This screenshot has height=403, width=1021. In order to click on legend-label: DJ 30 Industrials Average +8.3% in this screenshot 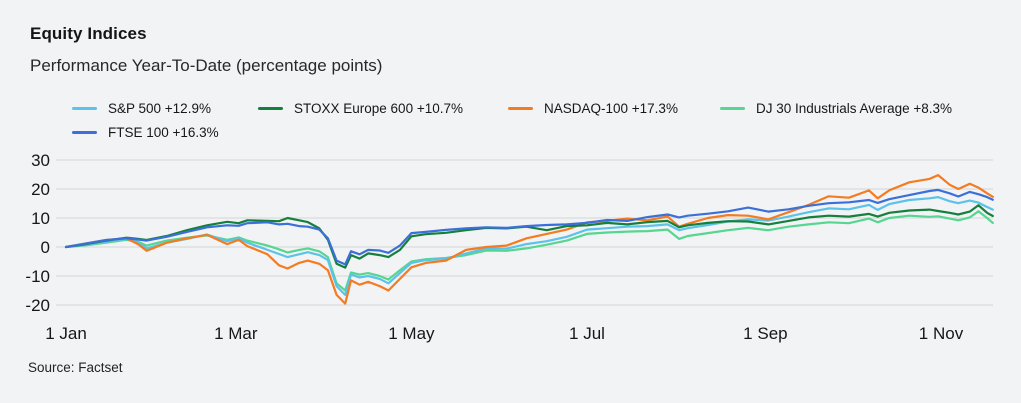, I will do `click(854, 108)`.